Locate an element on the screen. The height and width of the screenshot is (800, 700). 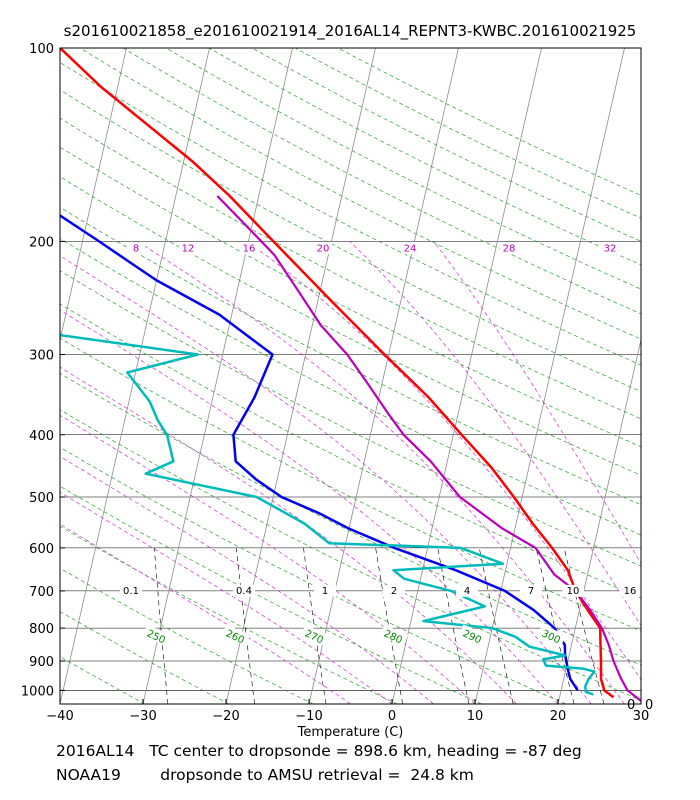
y-tick-label-2: 300 is located at coordinates (41, 355).